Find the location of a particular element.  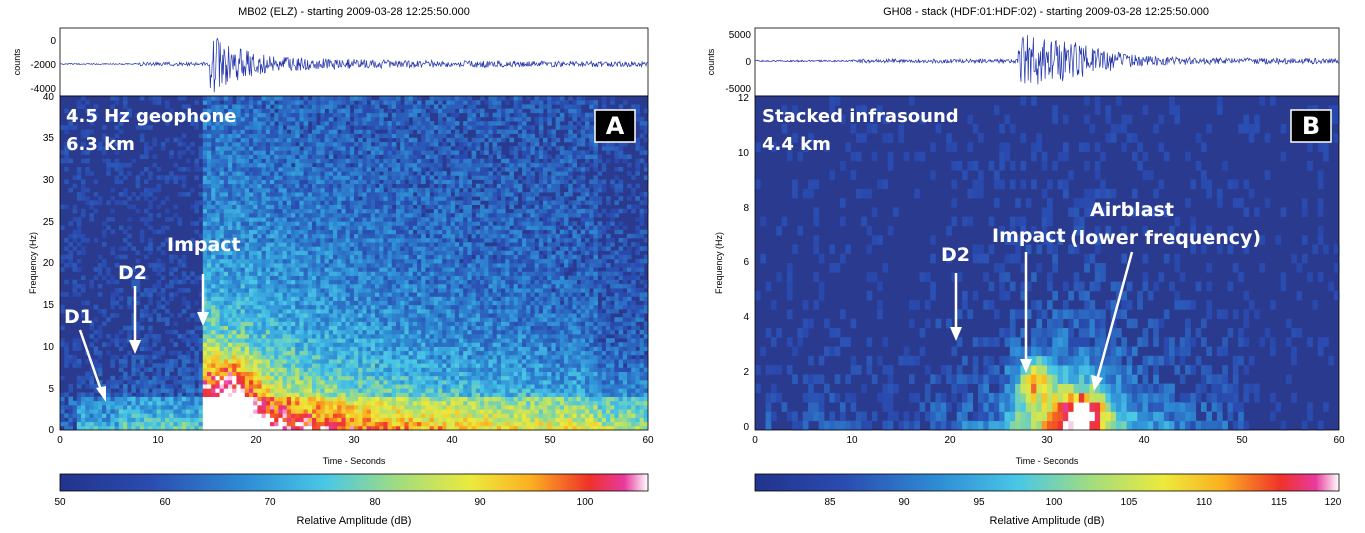

panel-b-colorbar-ticks: 85 90 95 100 105 110 115 120 is located at coordinates (1082, 502).